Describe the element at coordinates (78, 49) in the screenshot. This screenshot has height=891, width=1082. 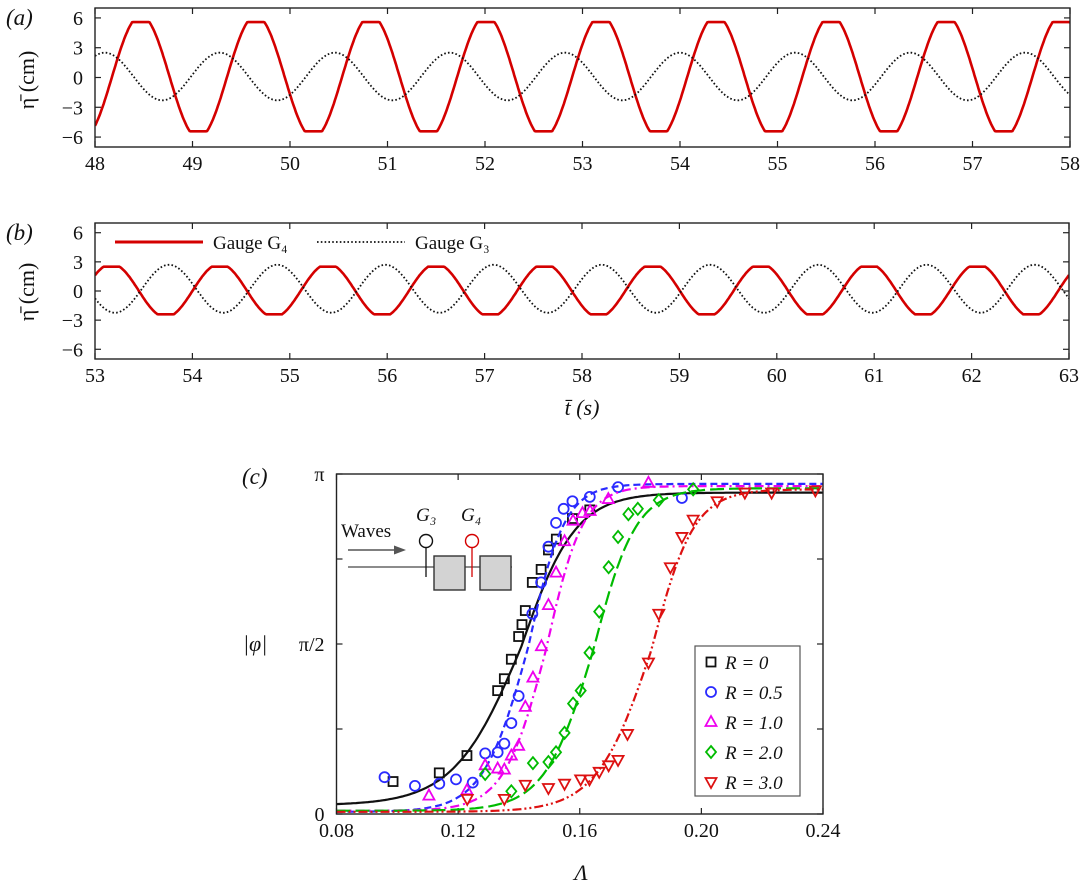
I see `y-tick-label: 3` at that location.